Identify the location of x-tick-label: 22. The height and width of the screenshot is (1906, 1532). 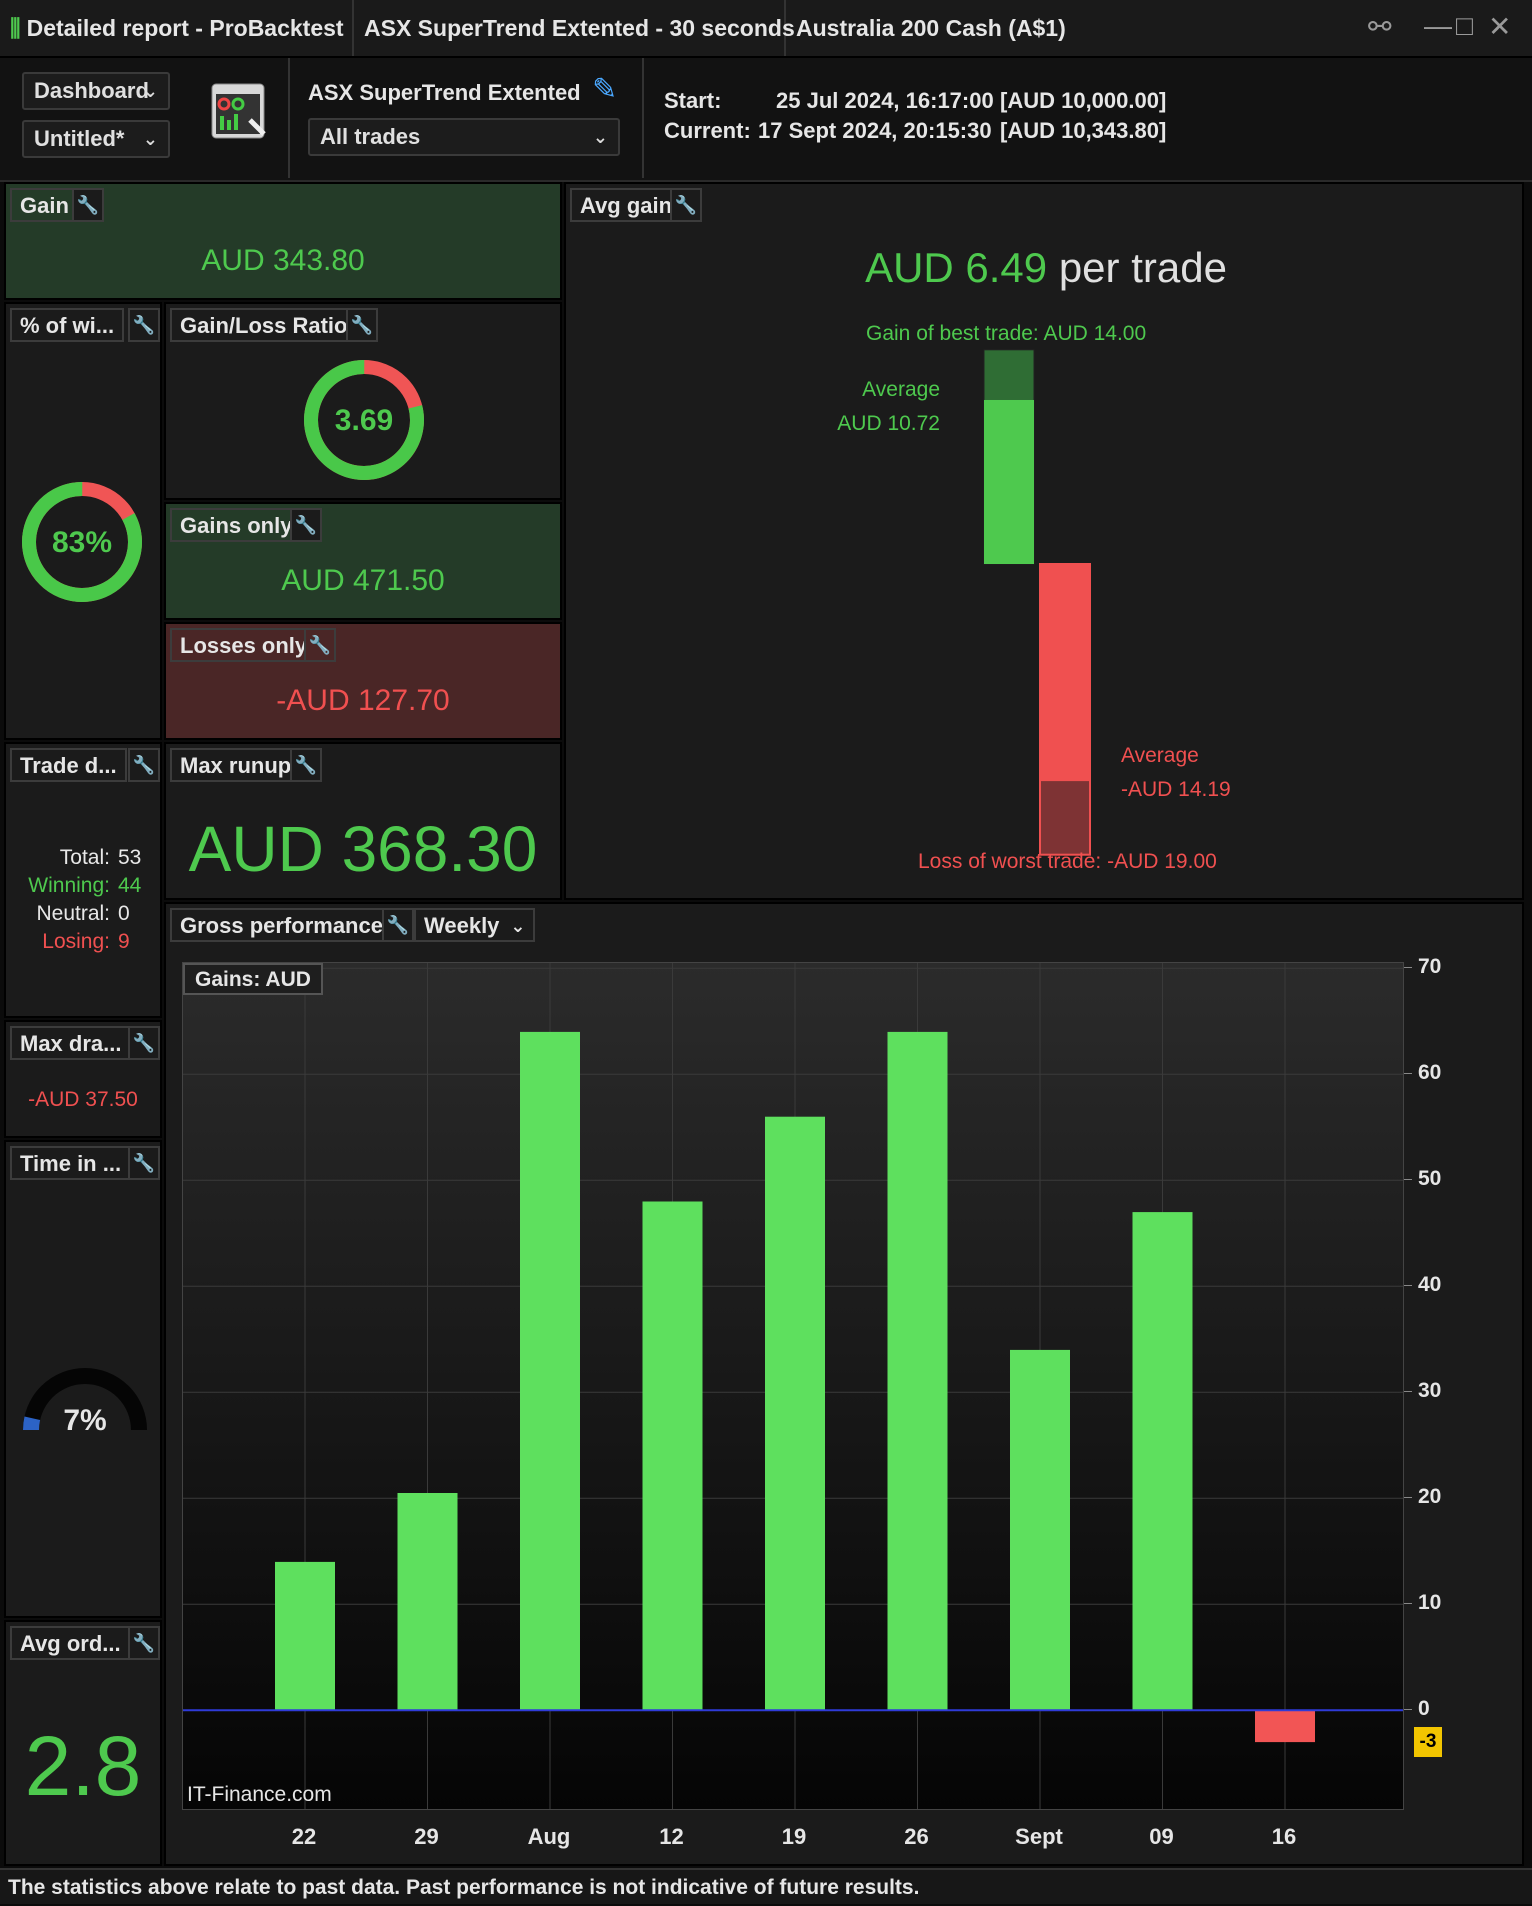
(304, 1836).